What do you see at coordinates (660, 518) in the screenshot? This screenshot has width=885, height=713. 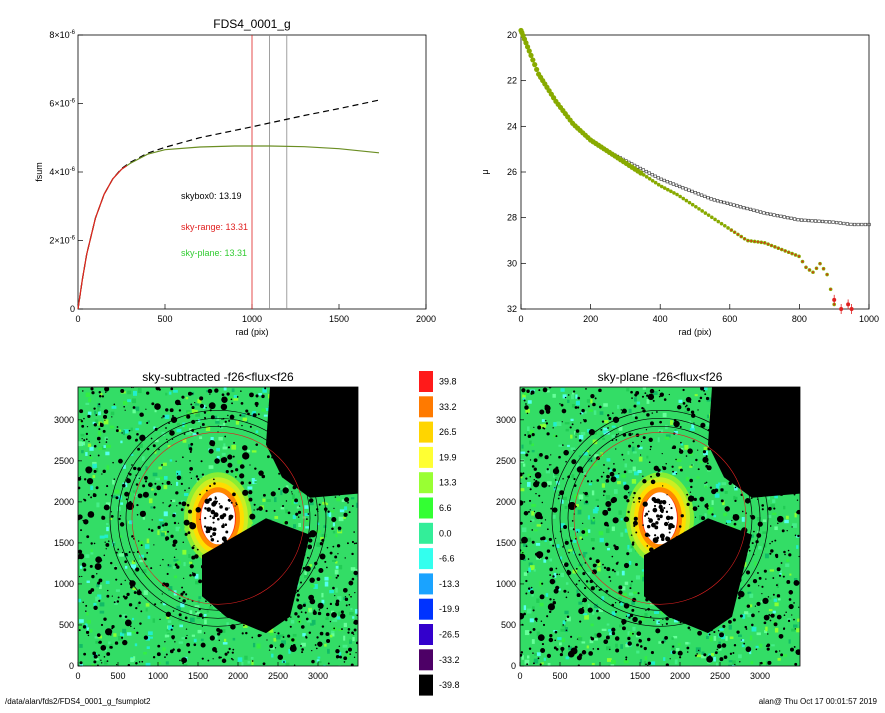 I see `annulus-ring` at bounding box center [660, 518].